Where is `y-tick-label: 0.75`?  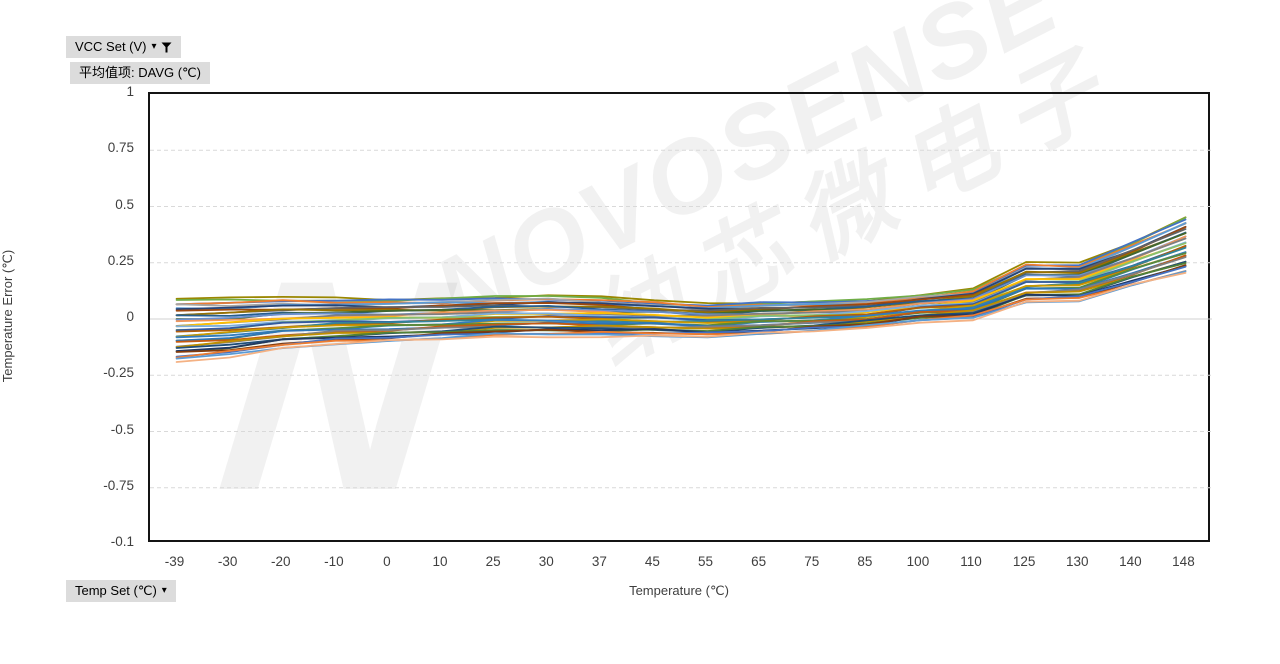 y-tick-label: 0.75 is located at coordinates (120, 148).